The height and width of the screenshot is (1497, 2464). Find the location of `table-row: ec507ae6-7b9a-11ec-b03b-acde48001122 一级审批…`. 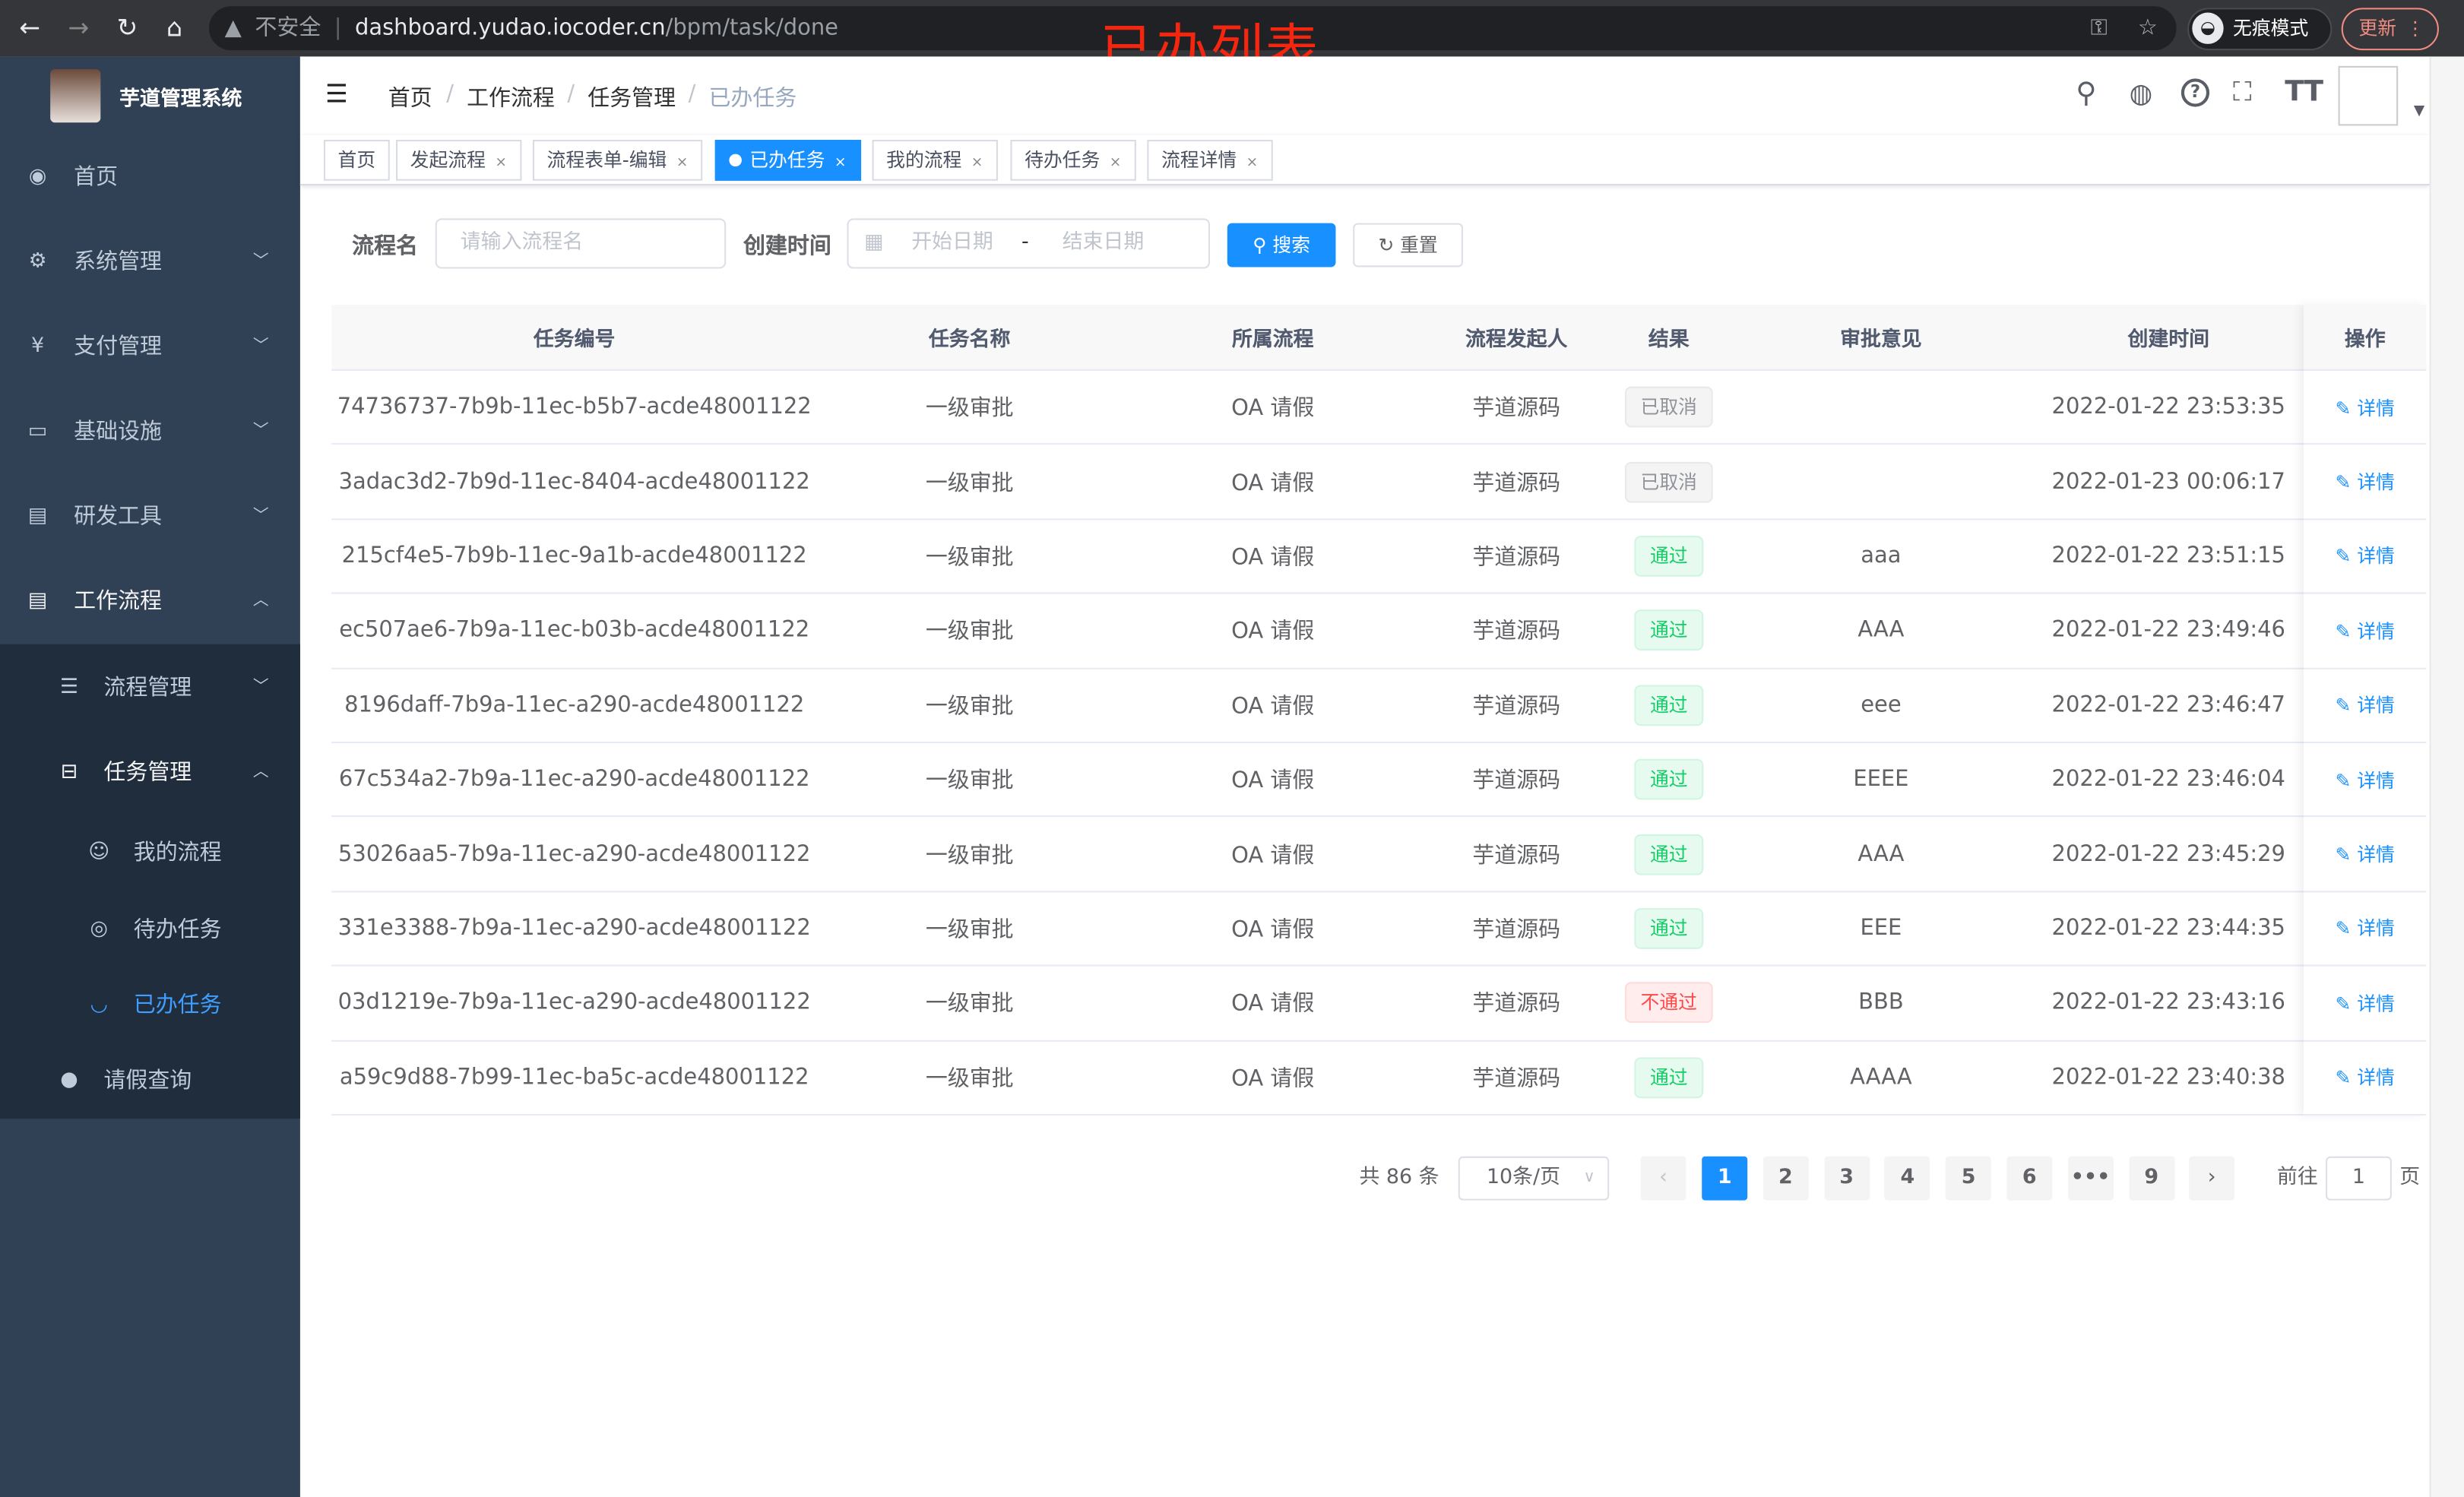

table-row: ec507ae6-7b9a-11ec-b03b-acde48001122 一级审批… is located at coordinates (1379, 631).